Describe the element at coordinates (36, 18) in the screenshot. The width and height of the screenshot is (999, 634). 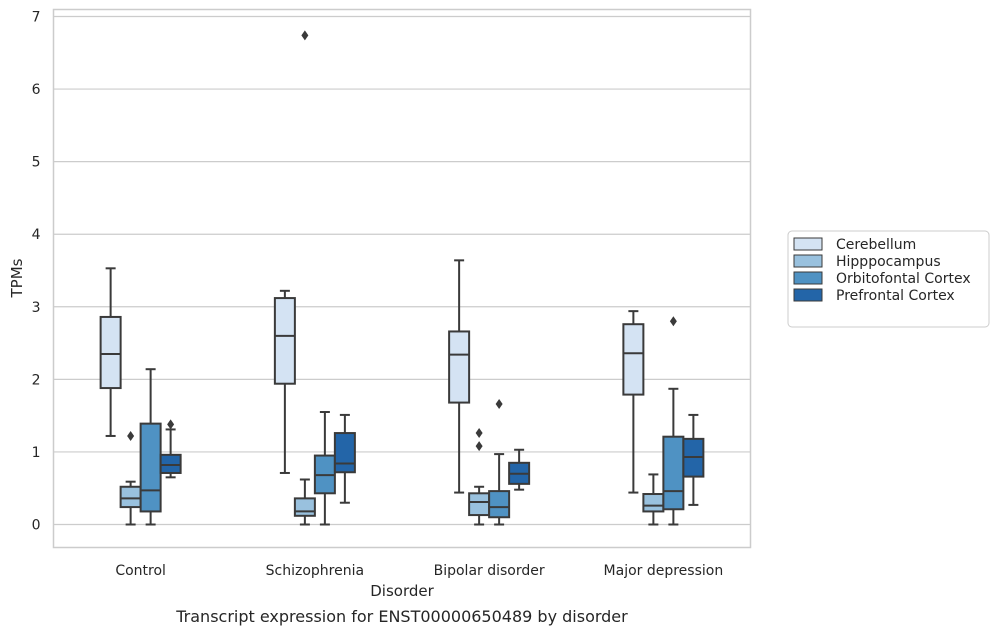
I see `y-tick-label: 7` at that location.